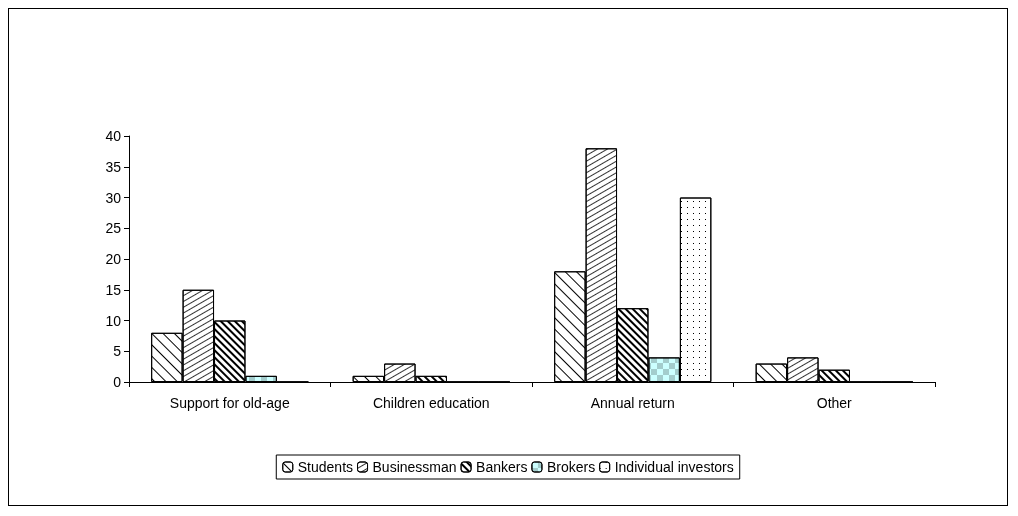 The image size is (1018, 516). What do you see at coordinates (632, 403) in the screenshot?
I see `x-tick-label: Annual return` at bounding box center [632, 403].